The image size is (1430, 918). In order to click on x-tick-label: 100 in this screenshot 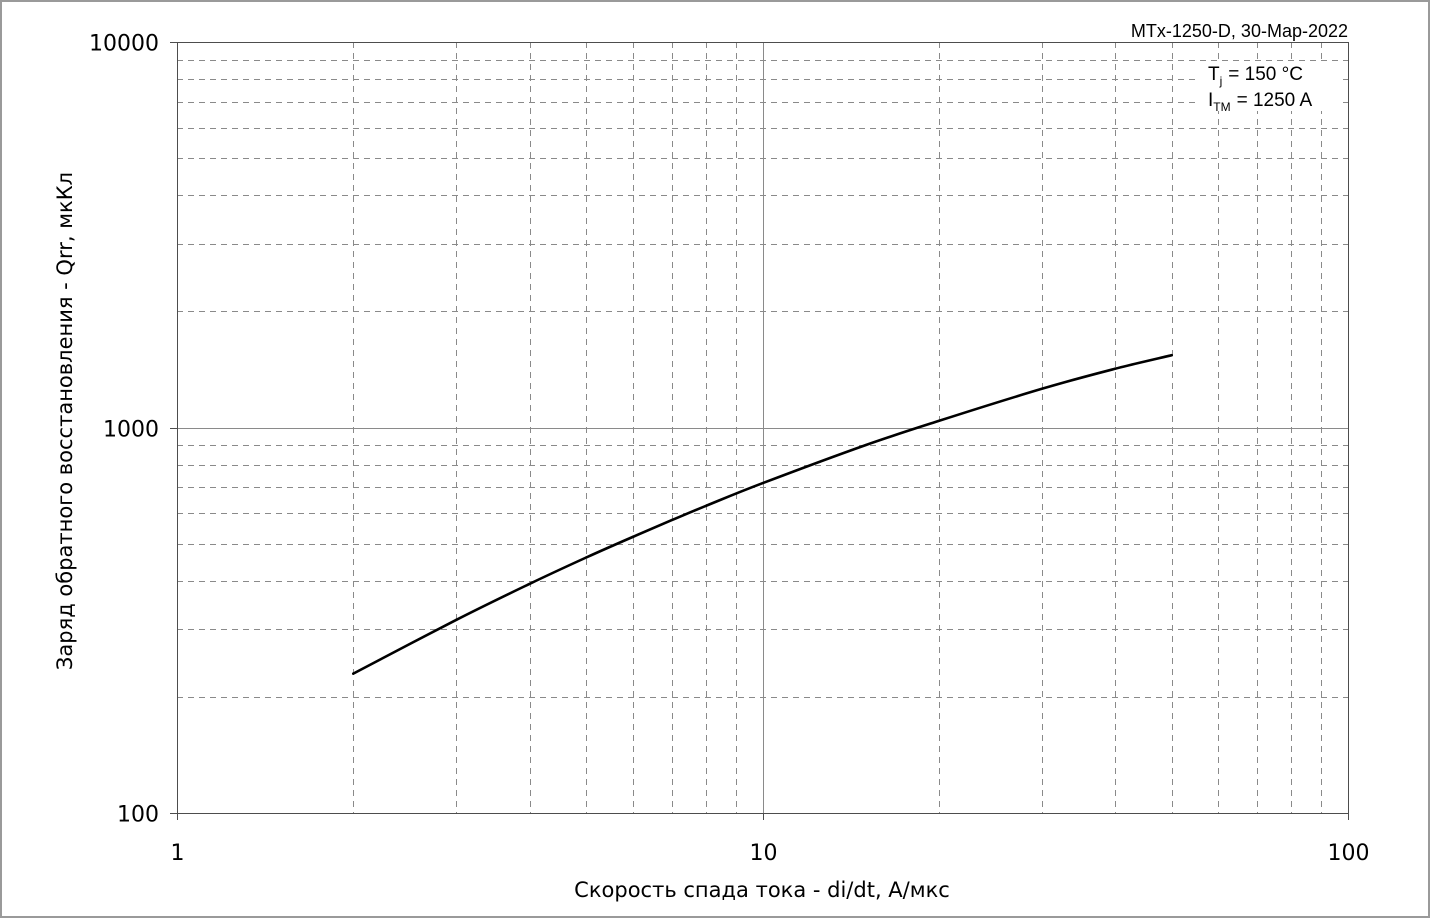, I will do `click(1349, 853)`.